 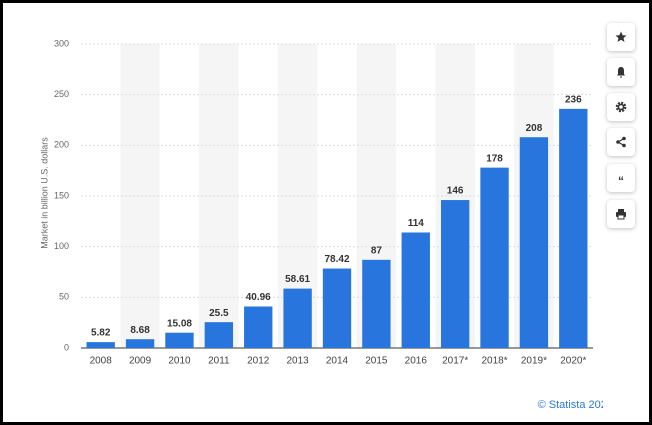 What do you see at coordinates (621, 107) in the screenshot?
I see `settings-button` at bounding box center [621, 107].